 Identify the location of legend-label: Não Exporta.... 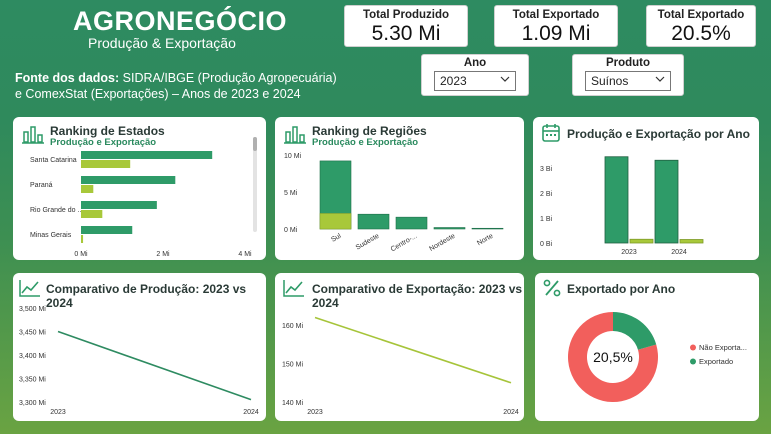
(723, 347).